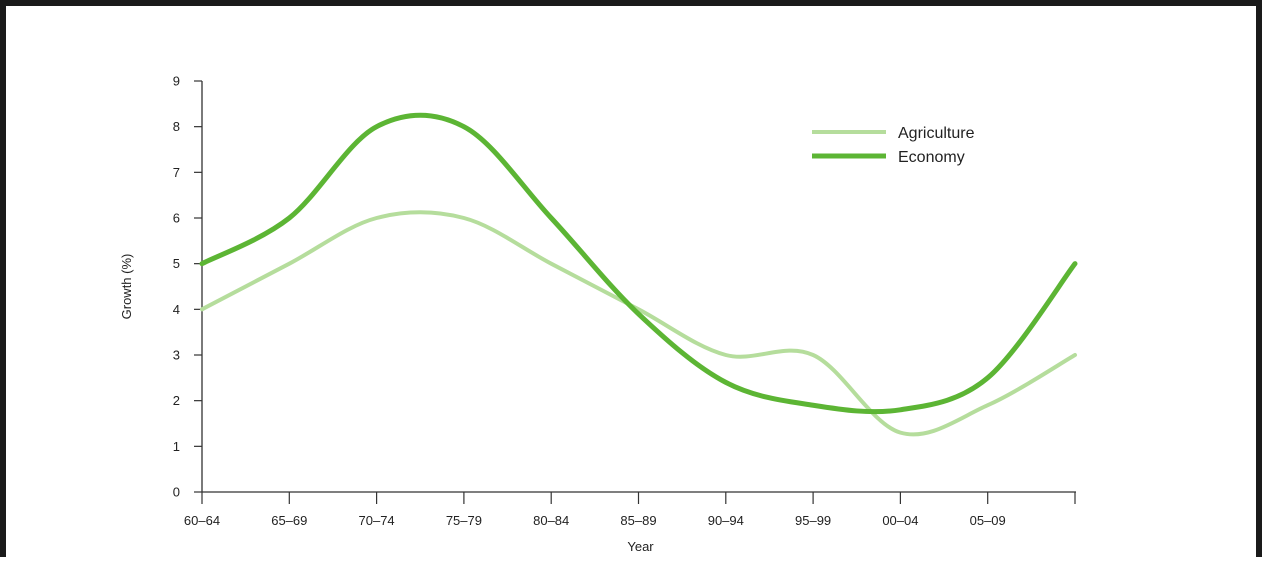 This screenshot has width=1262, height=563. Describe the element at coordinates (176, 309) in the screenshot. I see `y-tick-label: 4` at that location.